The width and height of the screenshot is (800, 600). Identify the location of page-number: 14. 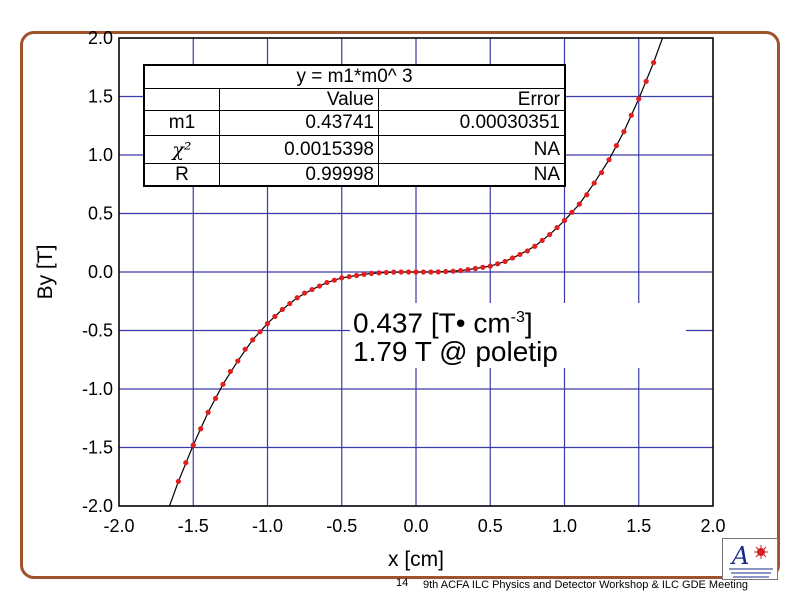
(402, 583).